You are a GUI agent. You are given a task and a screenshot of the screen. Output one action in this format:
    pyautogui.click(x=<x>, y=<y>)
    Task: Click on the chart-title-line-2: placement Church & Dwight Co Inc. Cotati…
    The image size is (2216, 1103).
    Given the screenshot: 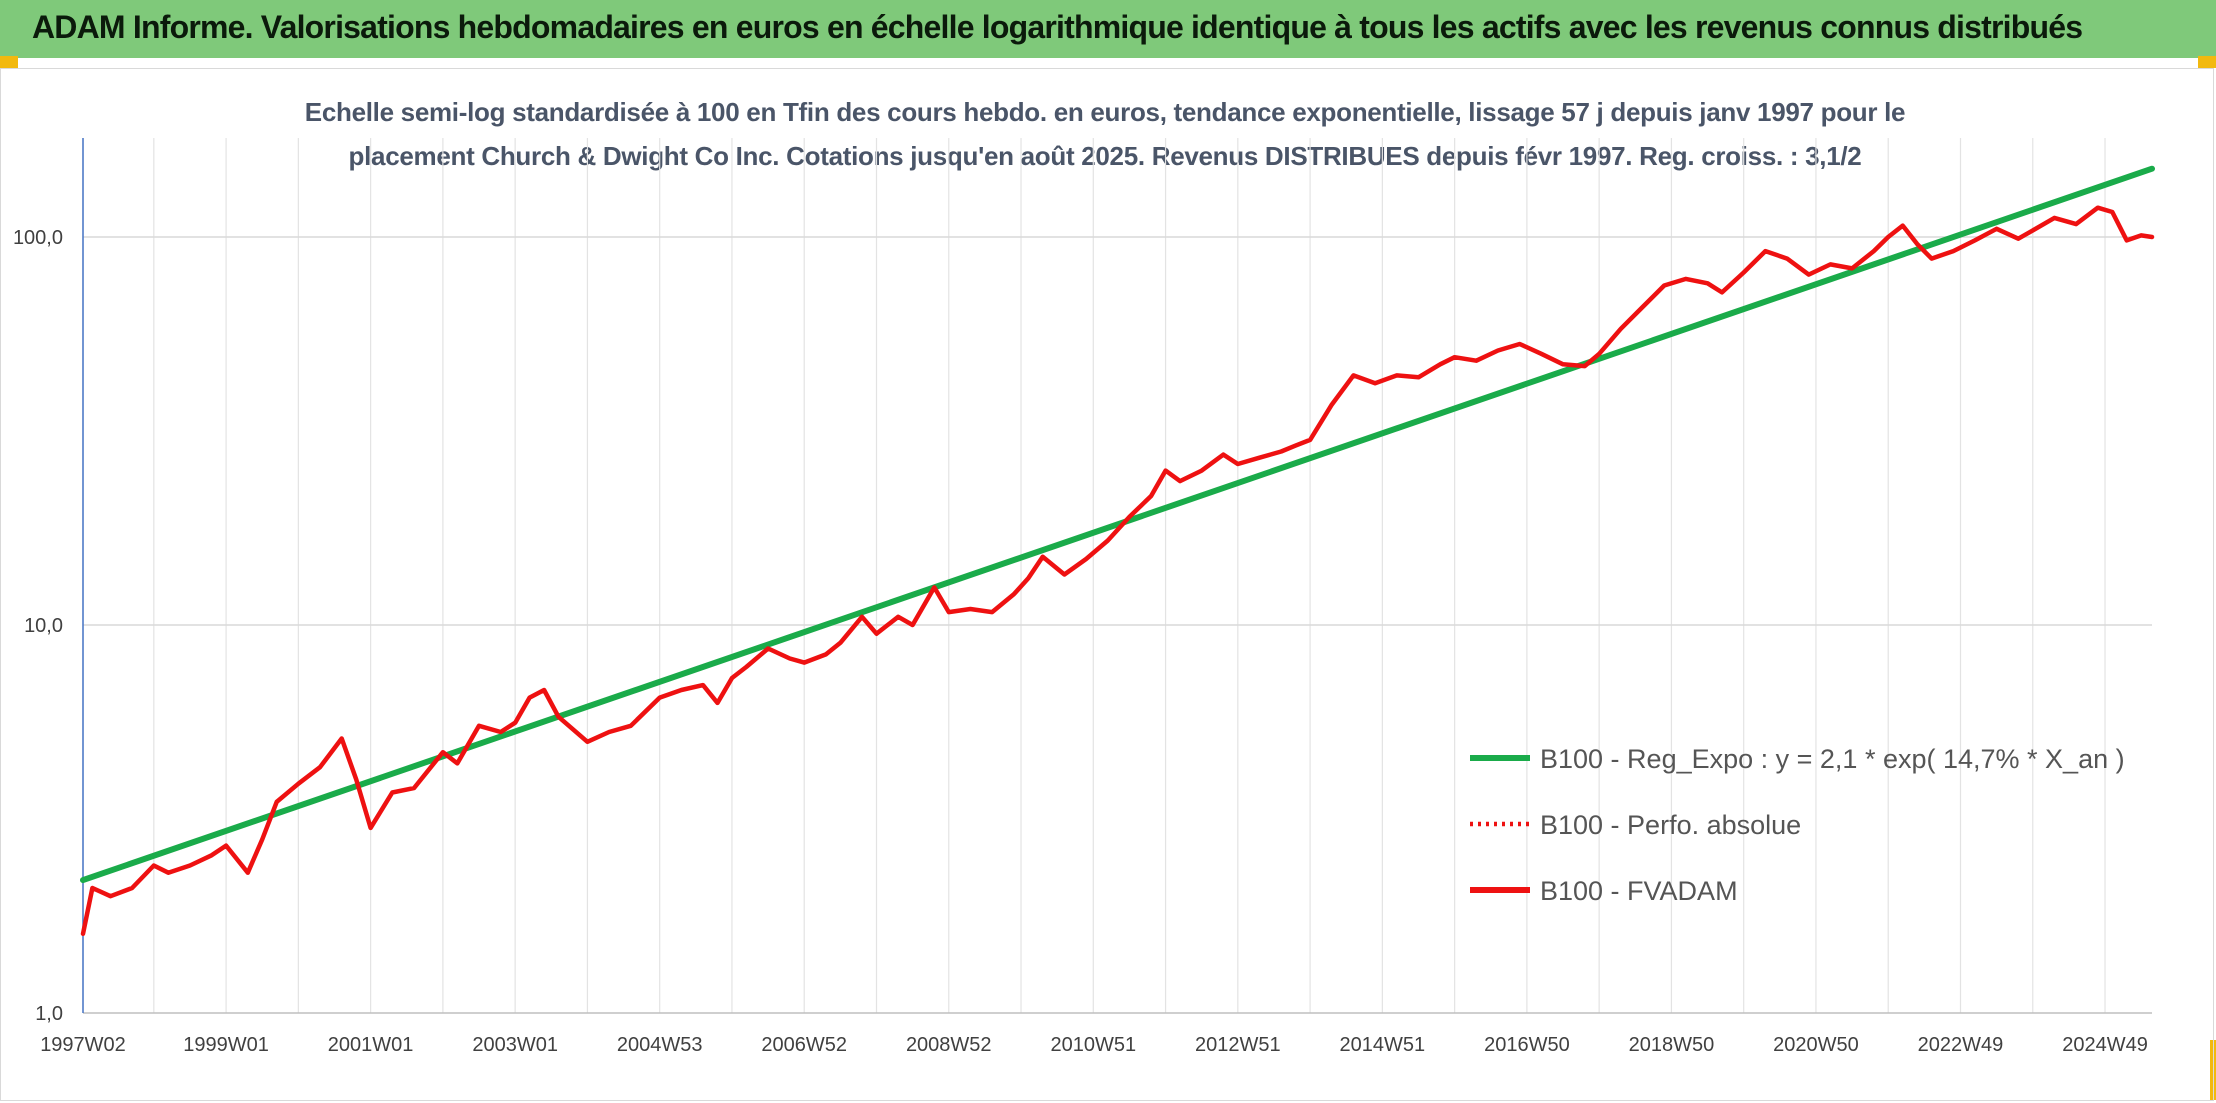 What is the action you would take?
    pyautogui.click(x=1105, y=156)
    